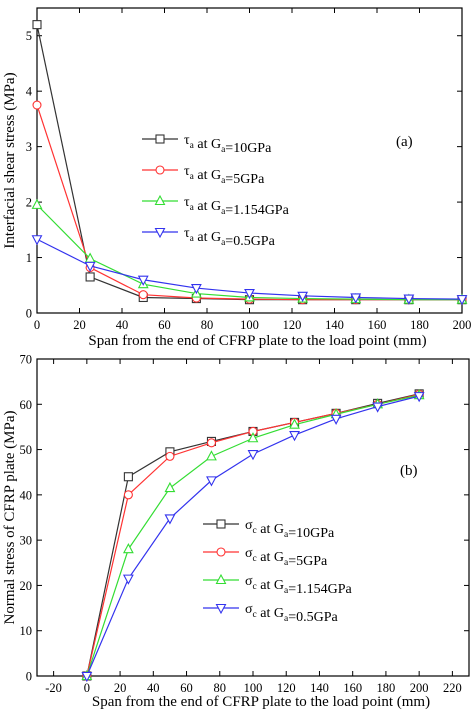 This screenshot has width=474, height=711. What do you see at coordinates (26, 360) in the screenshot?
I see `y-tick-label: 70` at bounding box center [26, 360].